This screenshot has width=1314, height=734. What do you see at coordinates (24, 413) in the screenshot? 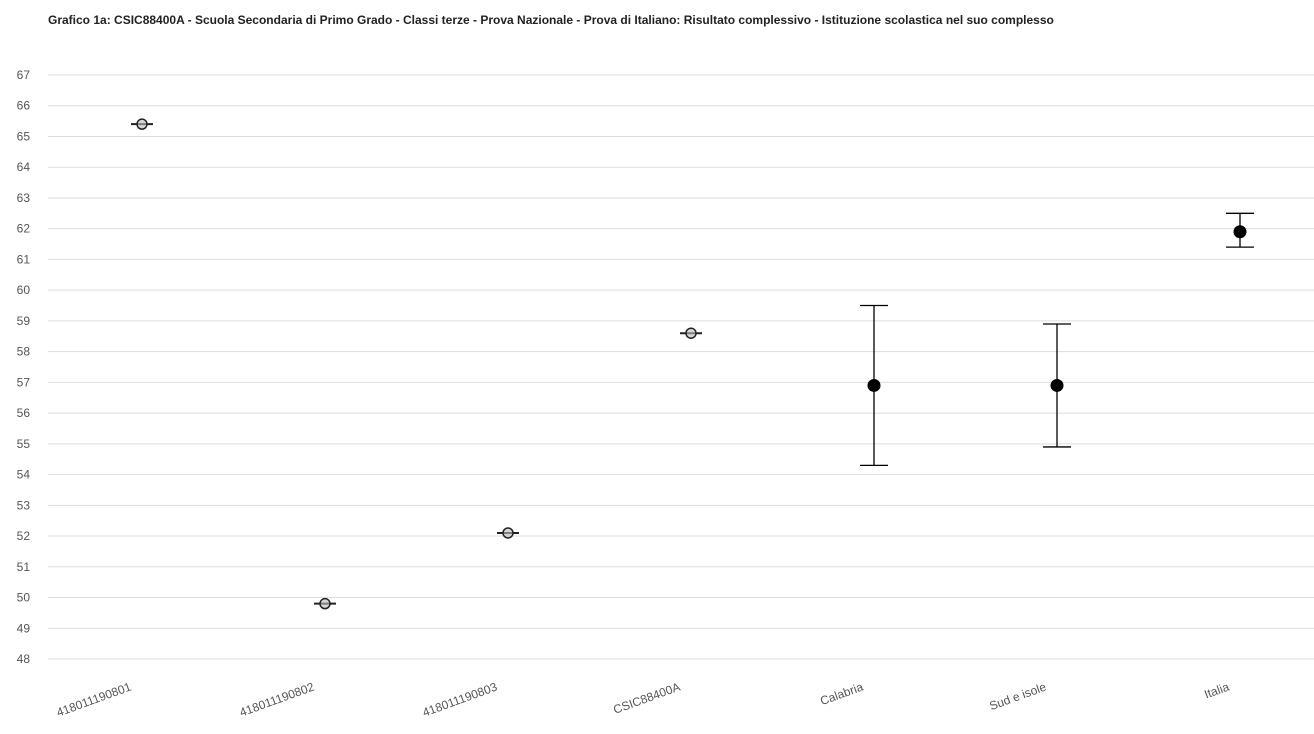
I see `y-tick-label: 56` at bounding box center [24, 413].